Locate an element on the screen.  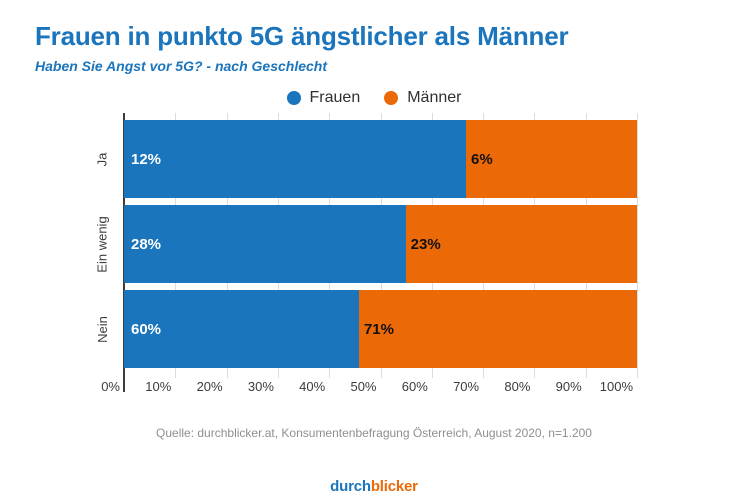
legend-item-frauen: Frauen is located at coordinates (323, 98).